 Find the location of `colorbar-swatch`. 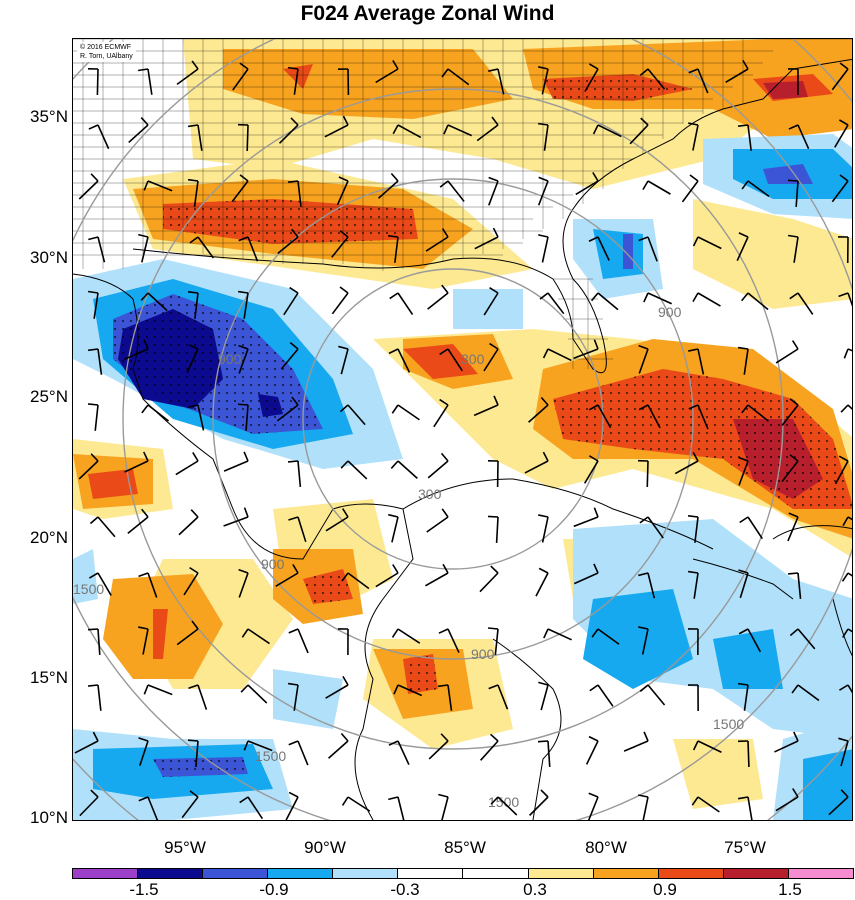

colorbar-swatch is located at coordinates (496, 873).